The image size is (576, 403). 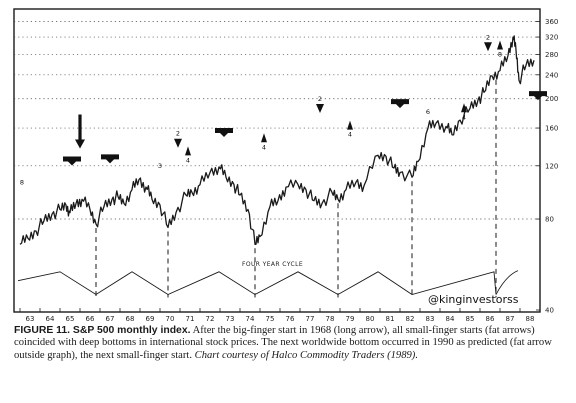 I want to click on caption-fig-label: FIGURE 11. S&P 500 monthly index., so click(x=102, y=330).